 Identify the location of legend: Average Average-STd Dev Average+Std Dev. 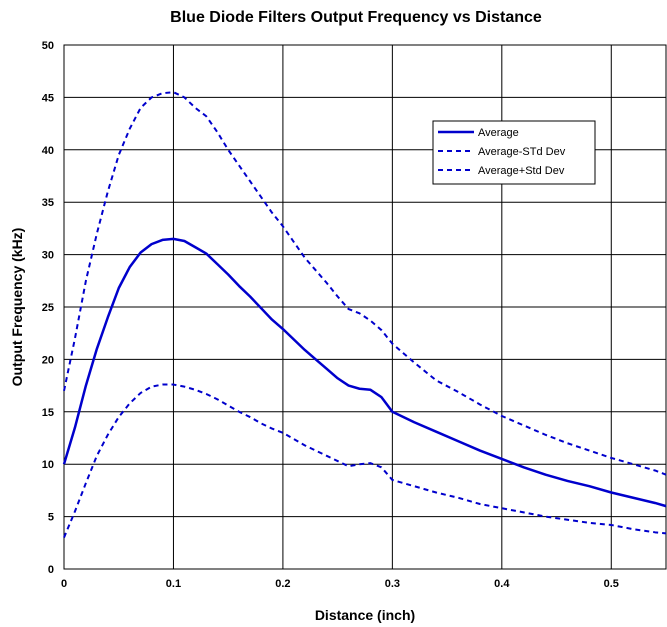
(514, 152).